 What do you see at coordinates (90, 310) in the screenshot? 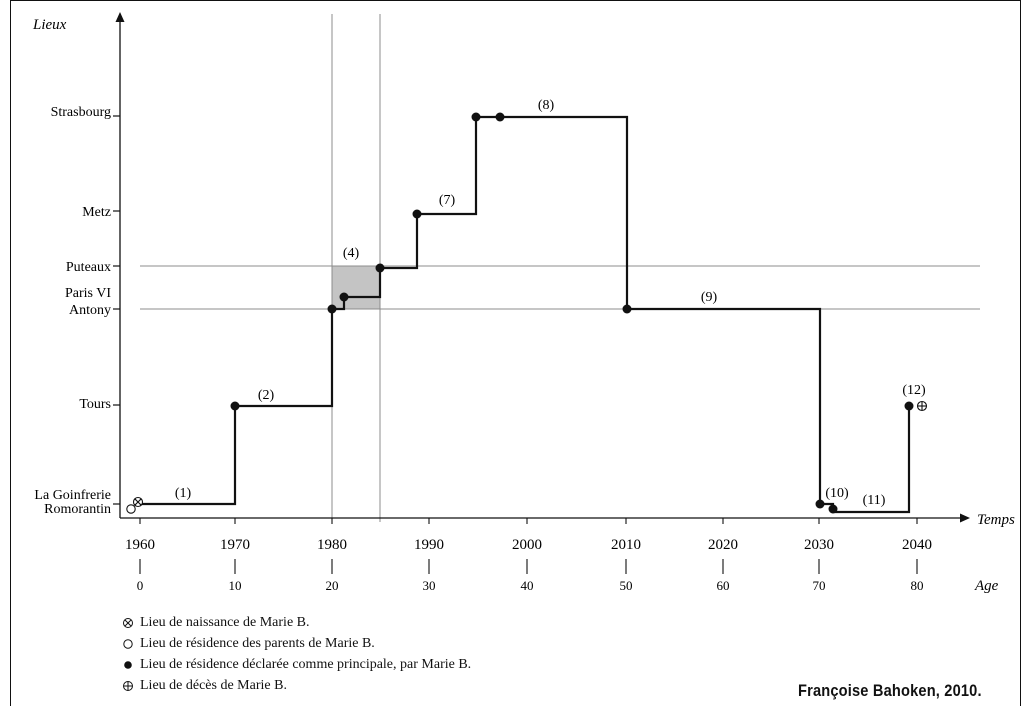
I see `place-label-antony: Antony` at bounding box center [90, 310].